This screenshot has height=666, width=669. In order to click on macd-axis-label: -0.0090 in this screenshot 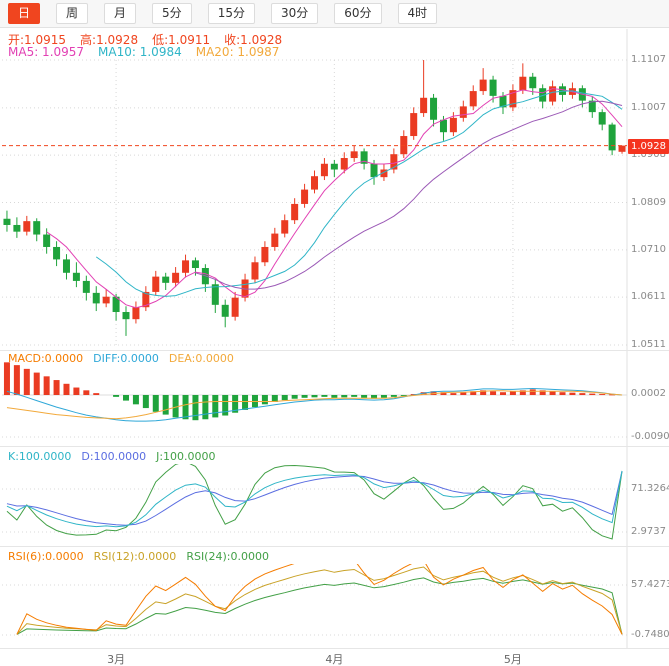, I will do `click(650, 436)`.